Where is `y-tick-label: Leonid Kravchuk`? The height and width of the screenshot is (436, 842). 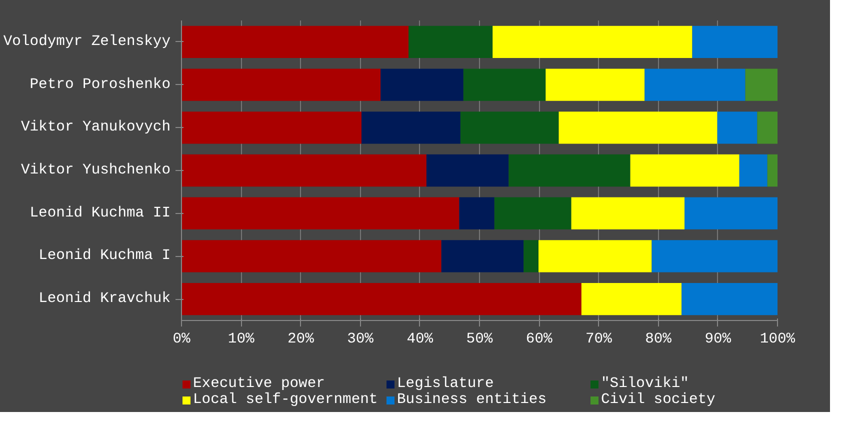 y-tick-label: Leonid Kravchuk is located at coordinates (104, 299).